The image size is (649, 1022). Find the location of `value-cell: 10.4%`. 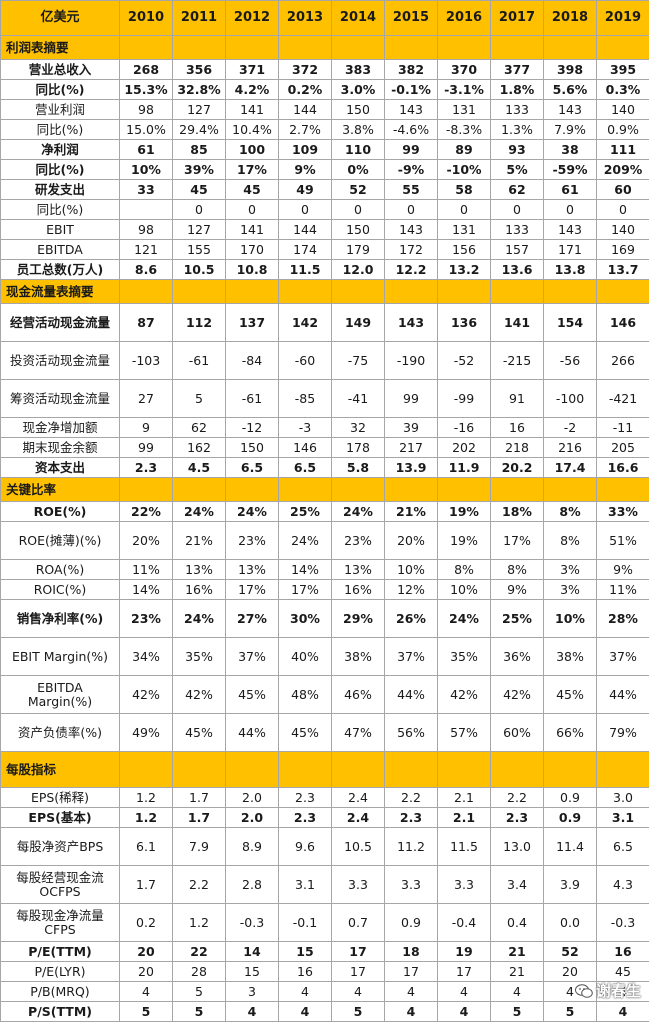

value-cell: 10.4% is located at coordinates (252, 130).